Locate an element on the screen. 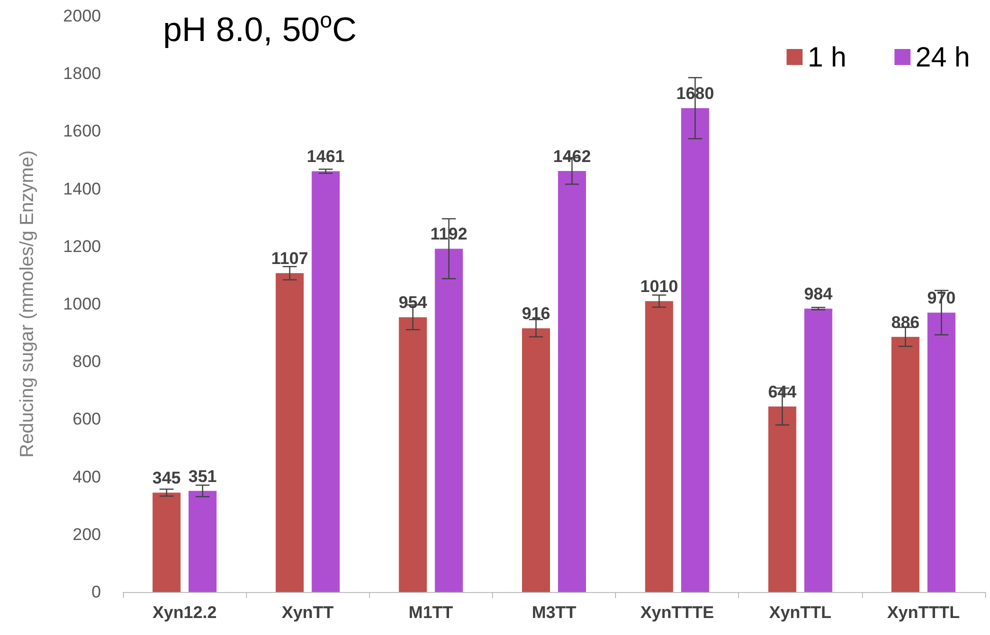  data-label: 1462 is located at coordinates (572, 156).